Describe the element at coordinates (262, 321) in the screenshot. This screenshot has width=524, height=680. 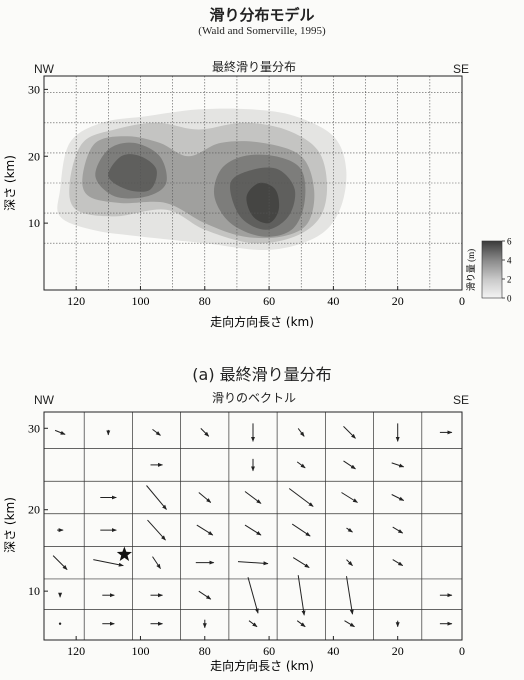
I see `panel-a-xlabel: 走向方向長さ (km)` at that location.